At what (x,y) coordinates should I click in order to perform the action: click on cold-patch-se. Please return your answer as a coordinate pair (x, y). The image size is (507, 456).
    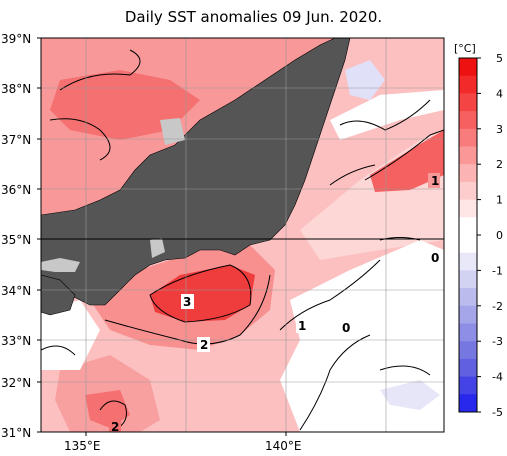
    Looking at the image, I should click on (410, 395).